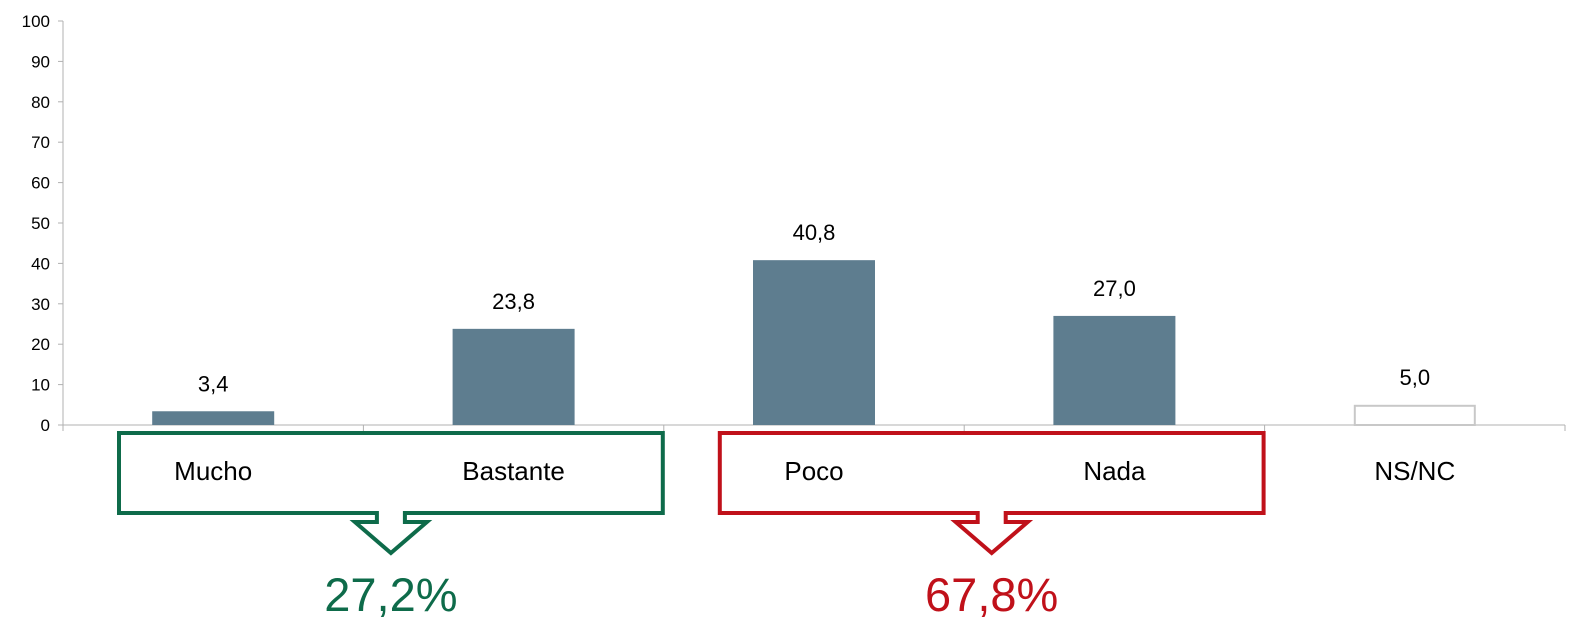  Describe the element at coordinates (40, 304) in the screenshot. I see `y-tick-label: 30` at that location.